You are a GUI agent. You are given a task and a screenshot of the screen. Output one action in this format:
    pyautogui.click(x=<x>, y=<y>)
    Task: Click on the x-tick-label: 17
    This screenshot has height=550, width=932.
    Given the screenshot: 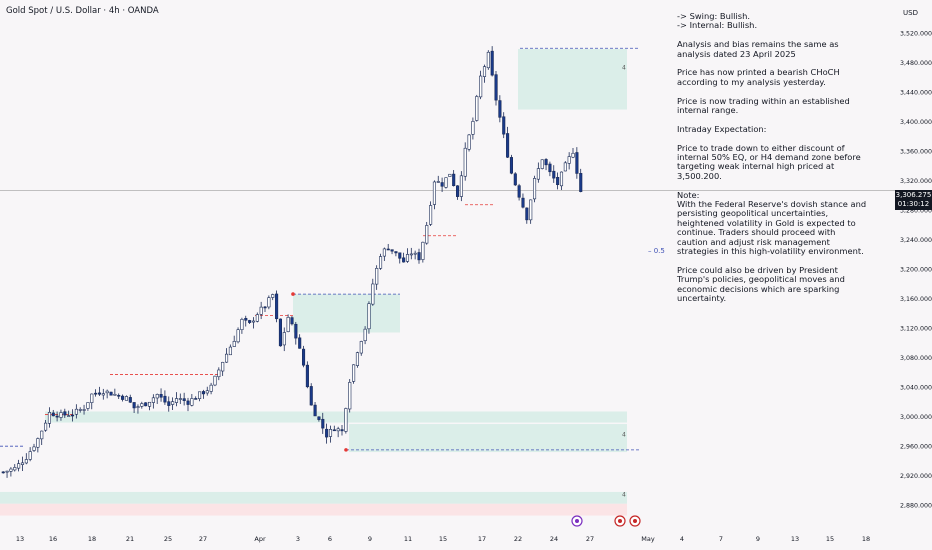 What is the action you would take?
    pyautogui.click(x=482, y=539)
    